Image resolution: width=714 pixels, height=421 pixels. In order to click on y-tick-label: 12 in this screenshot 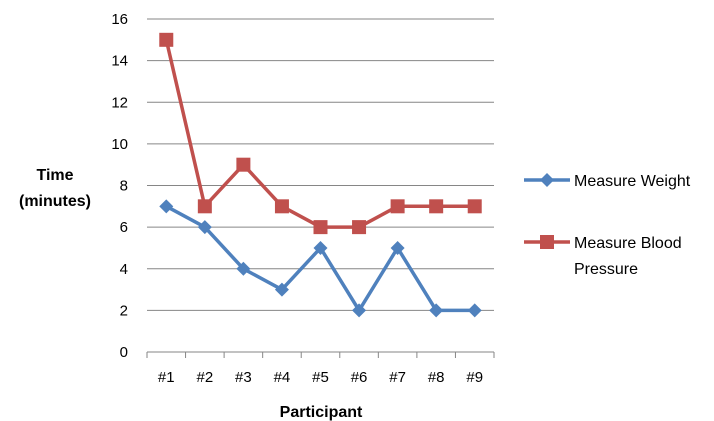, I will do `click(119, 102)`.